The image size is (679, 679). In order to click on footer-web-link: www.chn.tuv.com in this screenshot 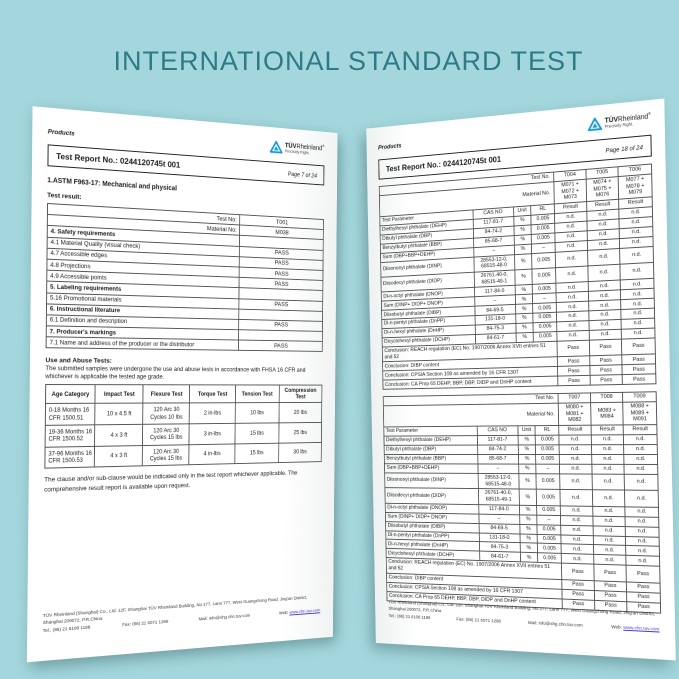, I will do `click(641, 629)`.